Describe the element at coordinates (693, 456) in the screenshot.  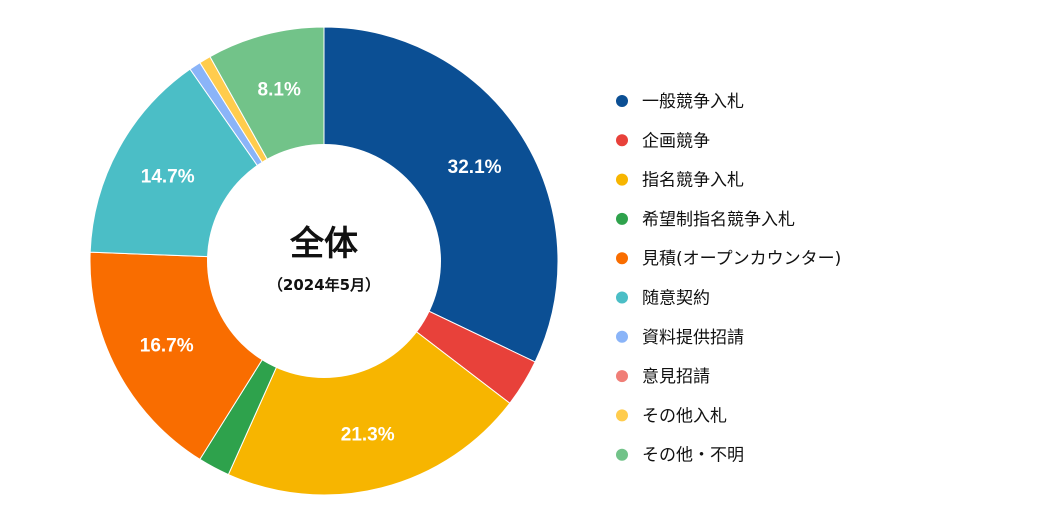
I see `legend-label: その他・不明` at that location.